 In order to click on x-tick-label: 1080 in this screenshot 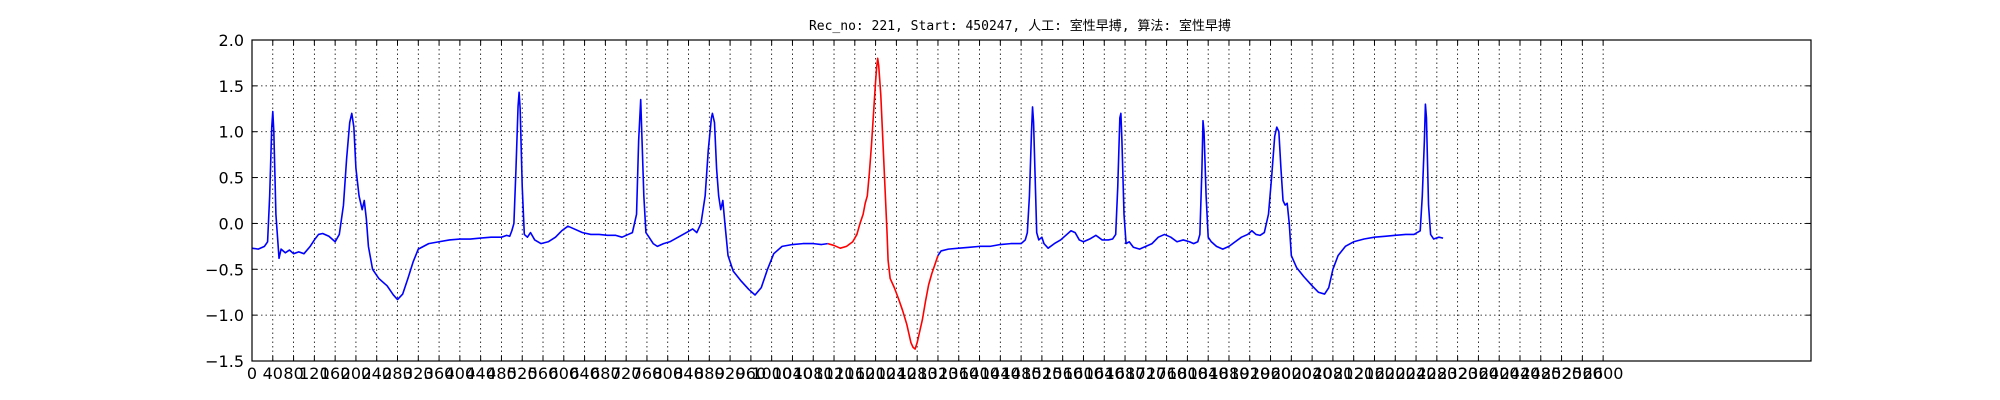, I will do `click(813, 373)`.